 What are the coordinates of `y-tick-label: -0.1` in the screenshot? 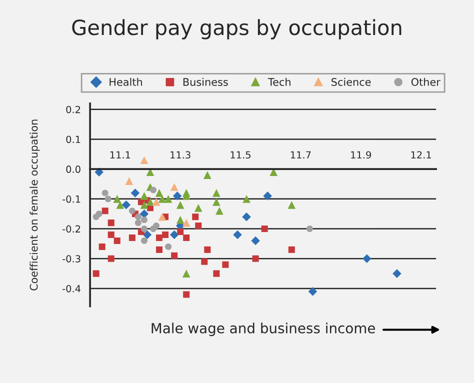 It's located at (71, 199).